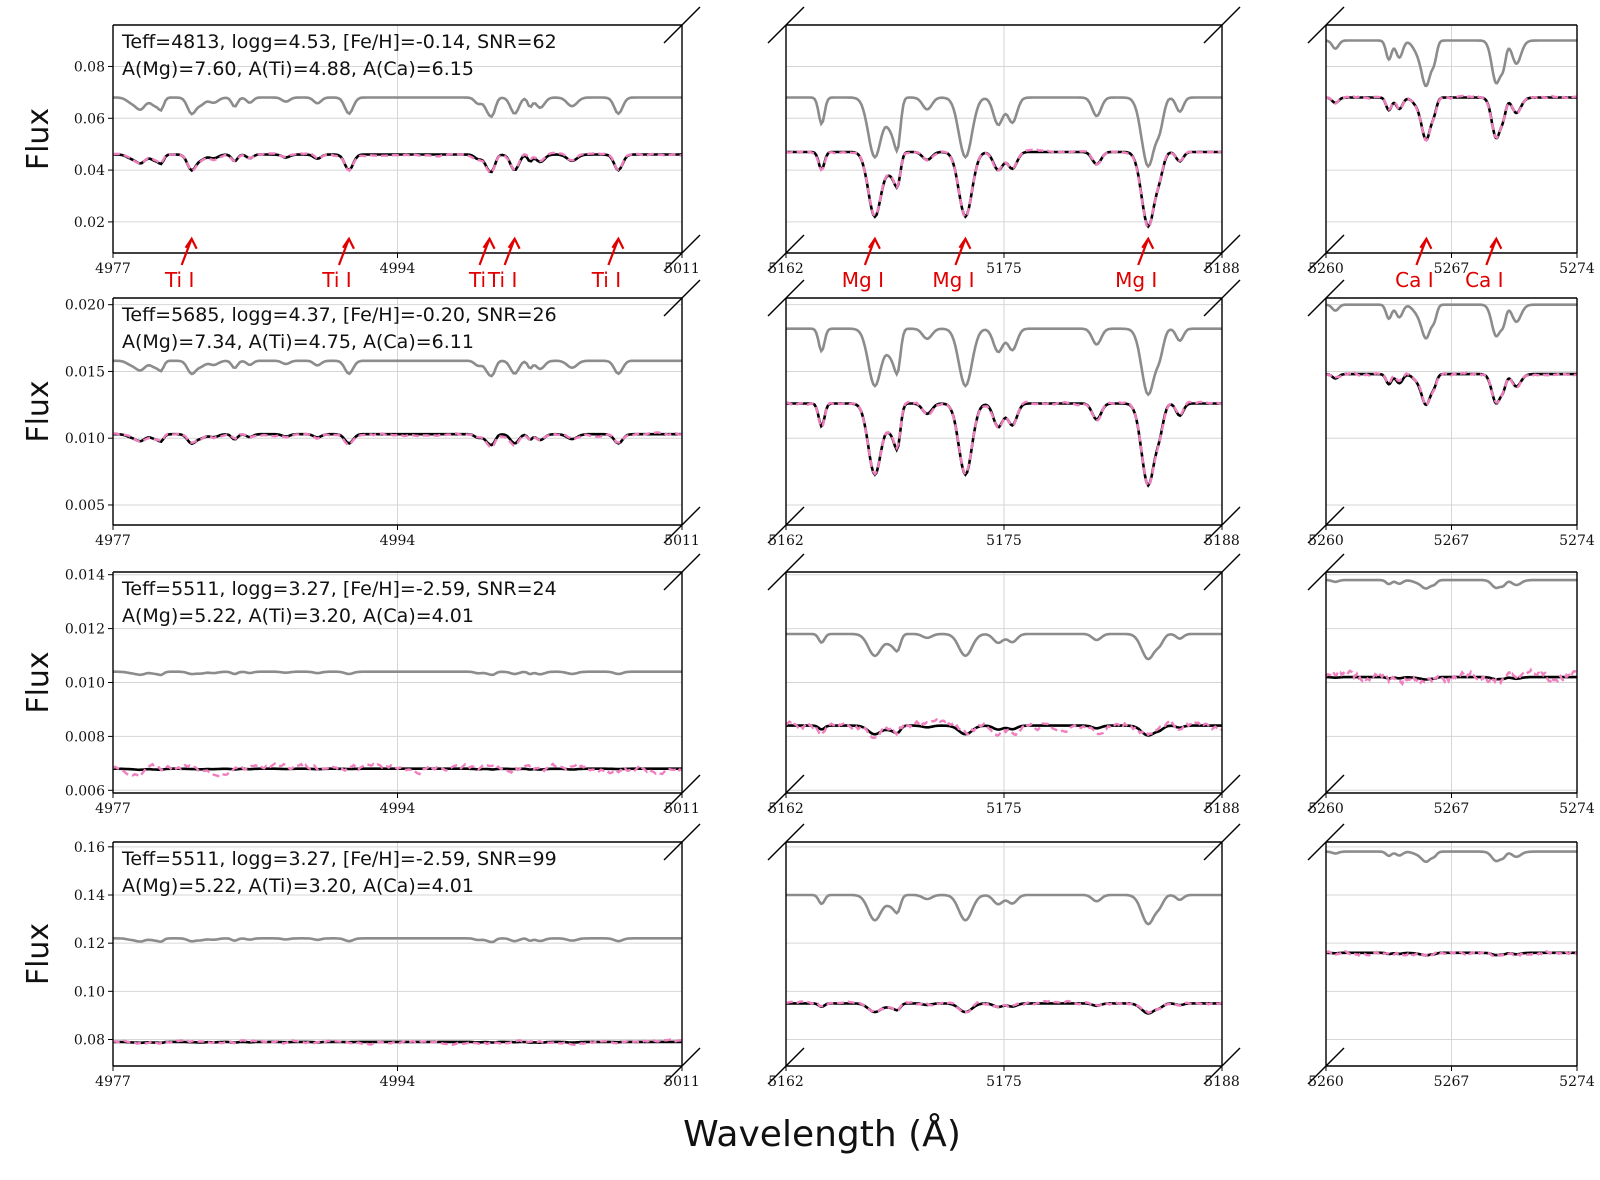 This screenshot has height=1180, width=1600. What do you see at coordinates (387, 956) in the screenshot?
I see `segment-1: 4977 4994 5011 0.08 0.10 0.12 0.14 0.16` at bounding box center [387, 956].